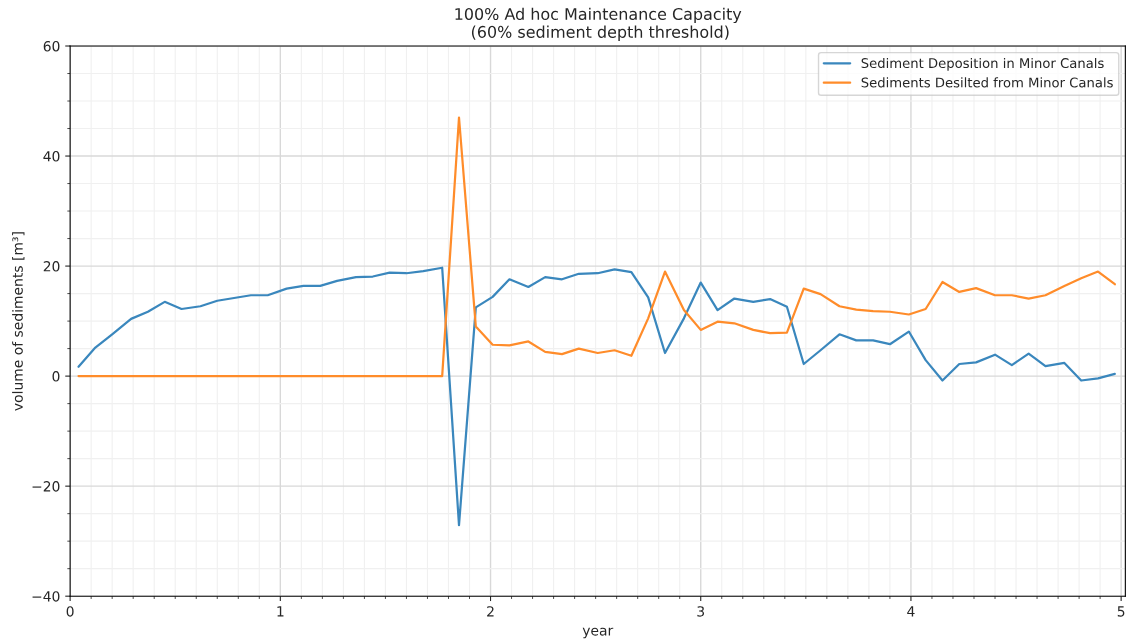 The height and width of the screenshot is (639, 1131). What do you see at coordinates (911, 611) in the screenshot?
I see `x-tick-label: 4` at bounding box center [911, 611].